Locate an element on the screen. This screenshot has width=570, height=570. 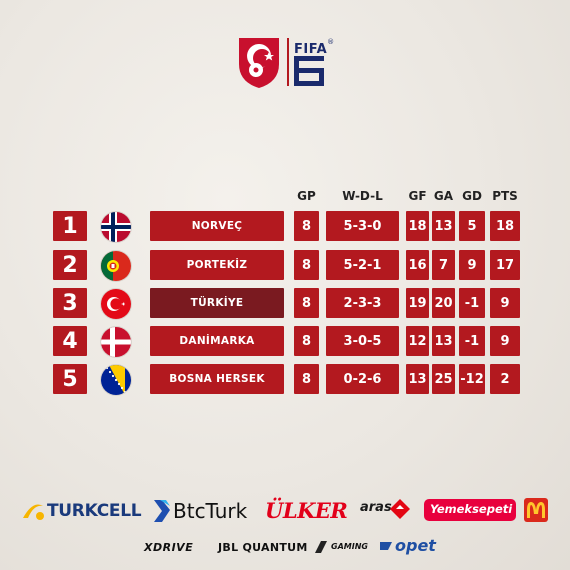
rank-cell: 5 is located at coordinates (70, 379).